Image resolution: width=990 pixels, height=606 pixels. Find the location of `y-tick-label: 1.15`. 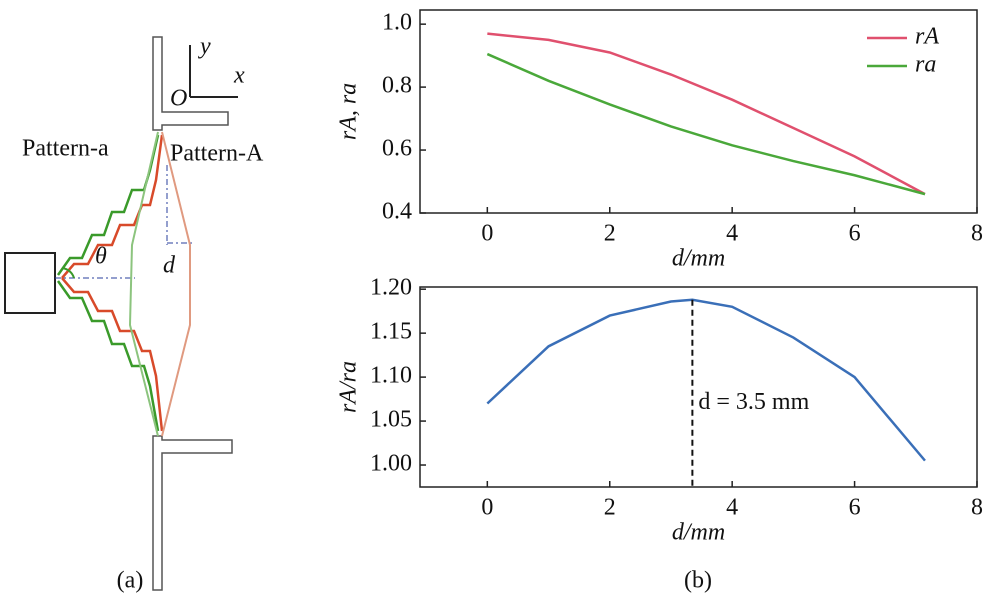

y-tick-label: 1.15 is located at coordinates (391, 332).